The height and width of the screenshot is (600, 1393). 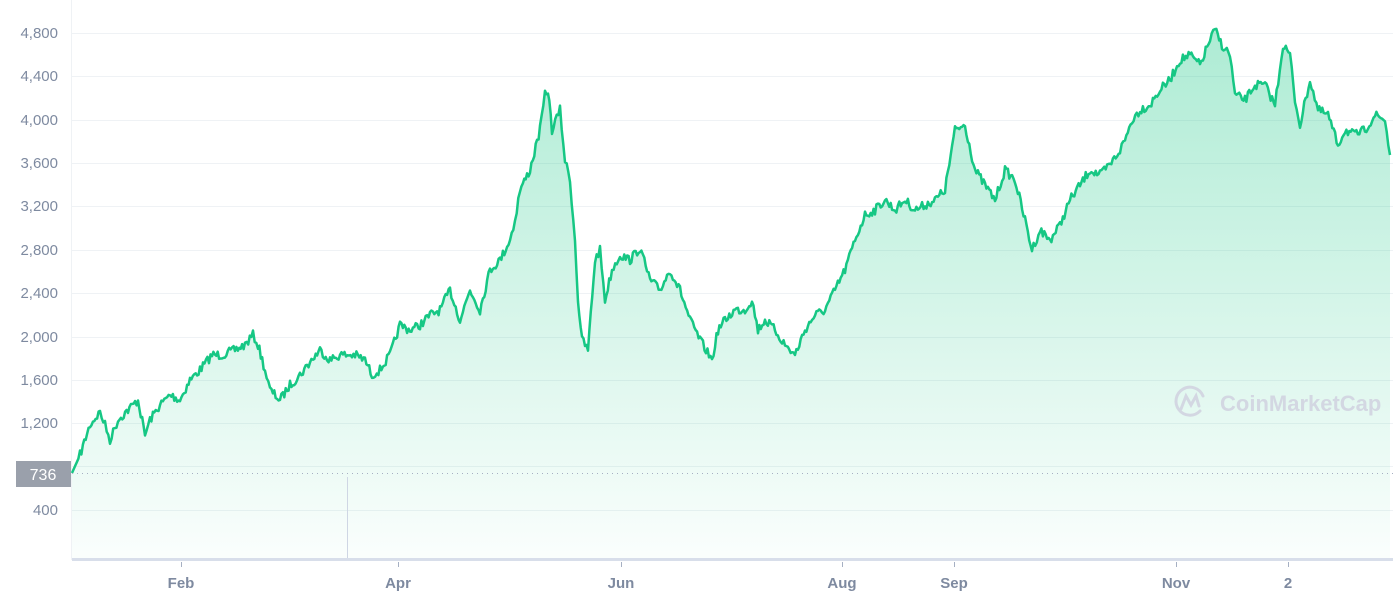 What do you see at coordinates (1176, 583) in the screenshot?
I see `x-tick-label: Nov` at bounding box center [1176, 583].